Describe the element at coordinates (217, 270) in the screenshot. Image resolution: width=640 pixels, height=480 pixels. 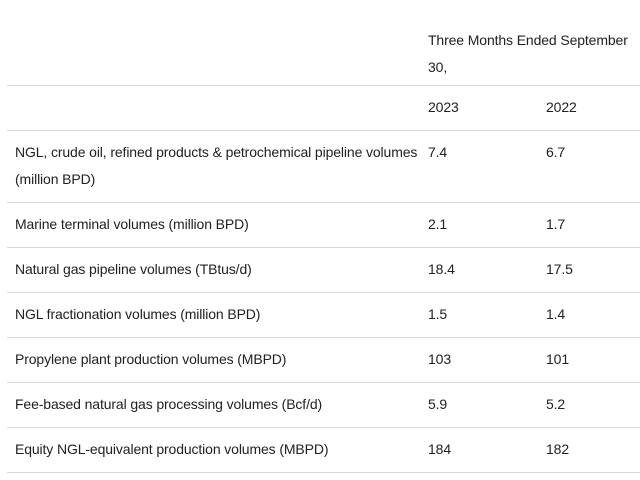
I see `metric-label: Natural gas pipeline volumes (TBtus/d)` at that location.